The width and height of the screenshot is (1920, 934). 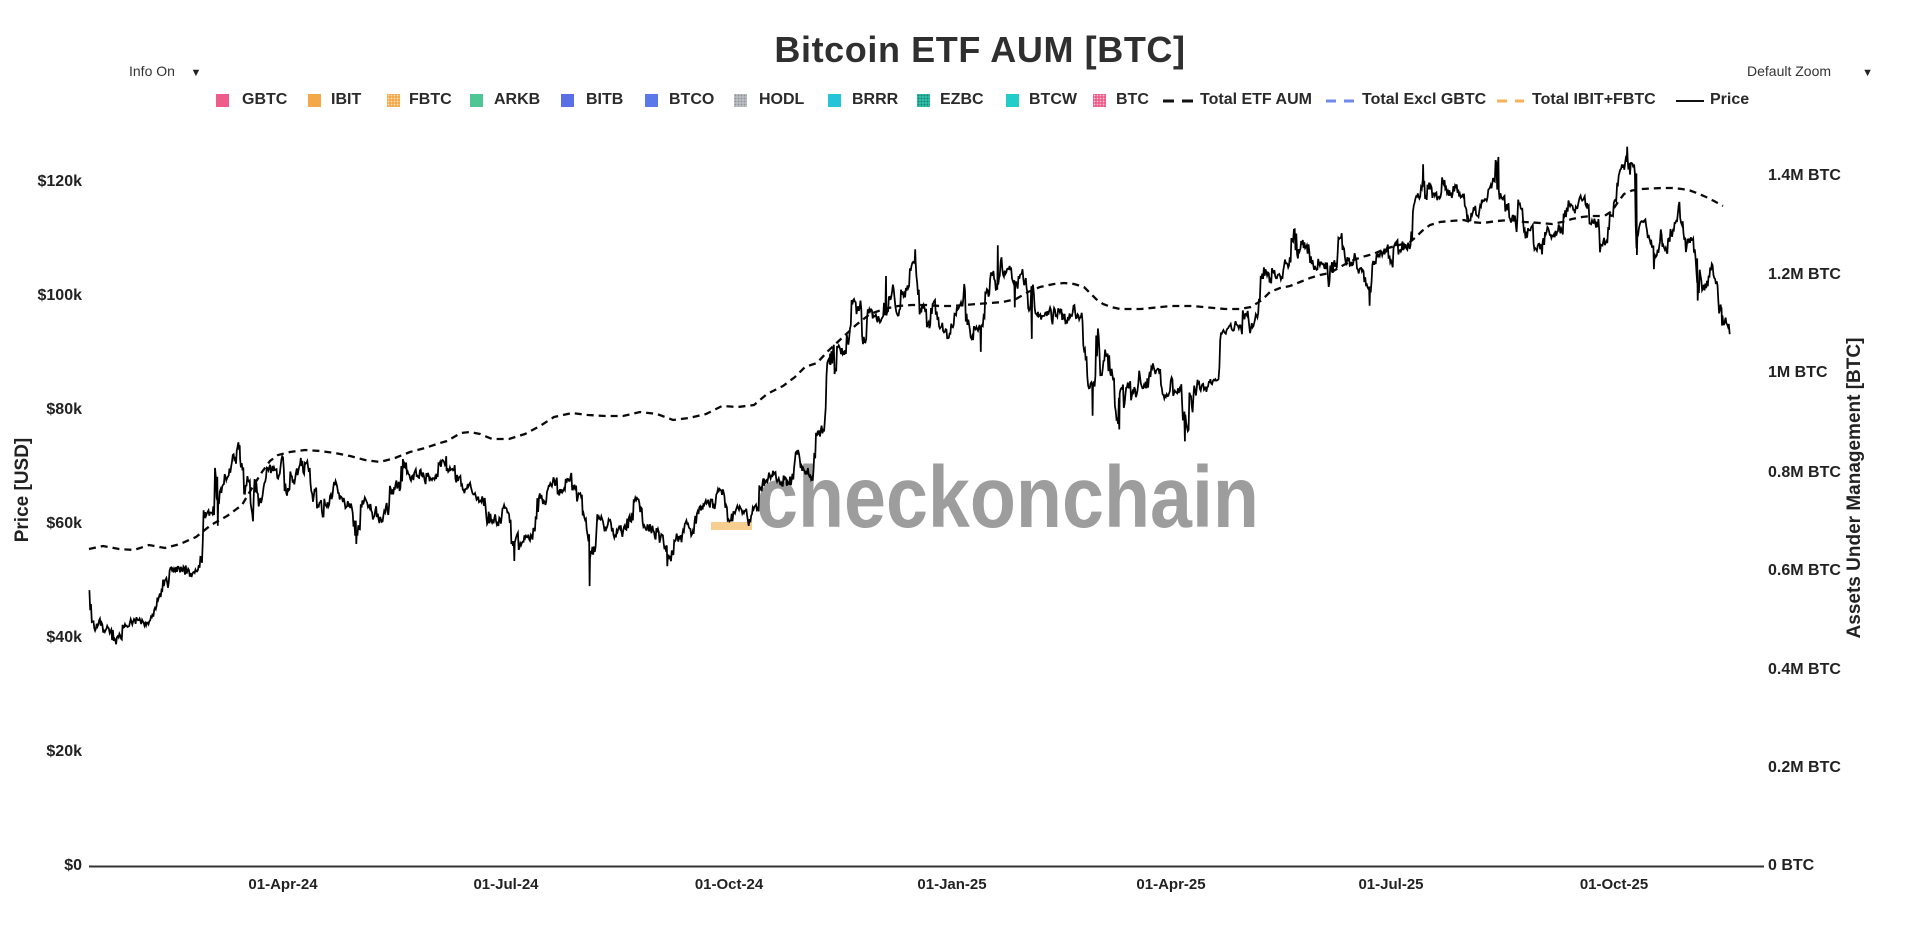 What do you see at coordinates (1007, 497) in the screenshot?
I see `svg-text: checkonchain` at bounding box center [1007, 497].